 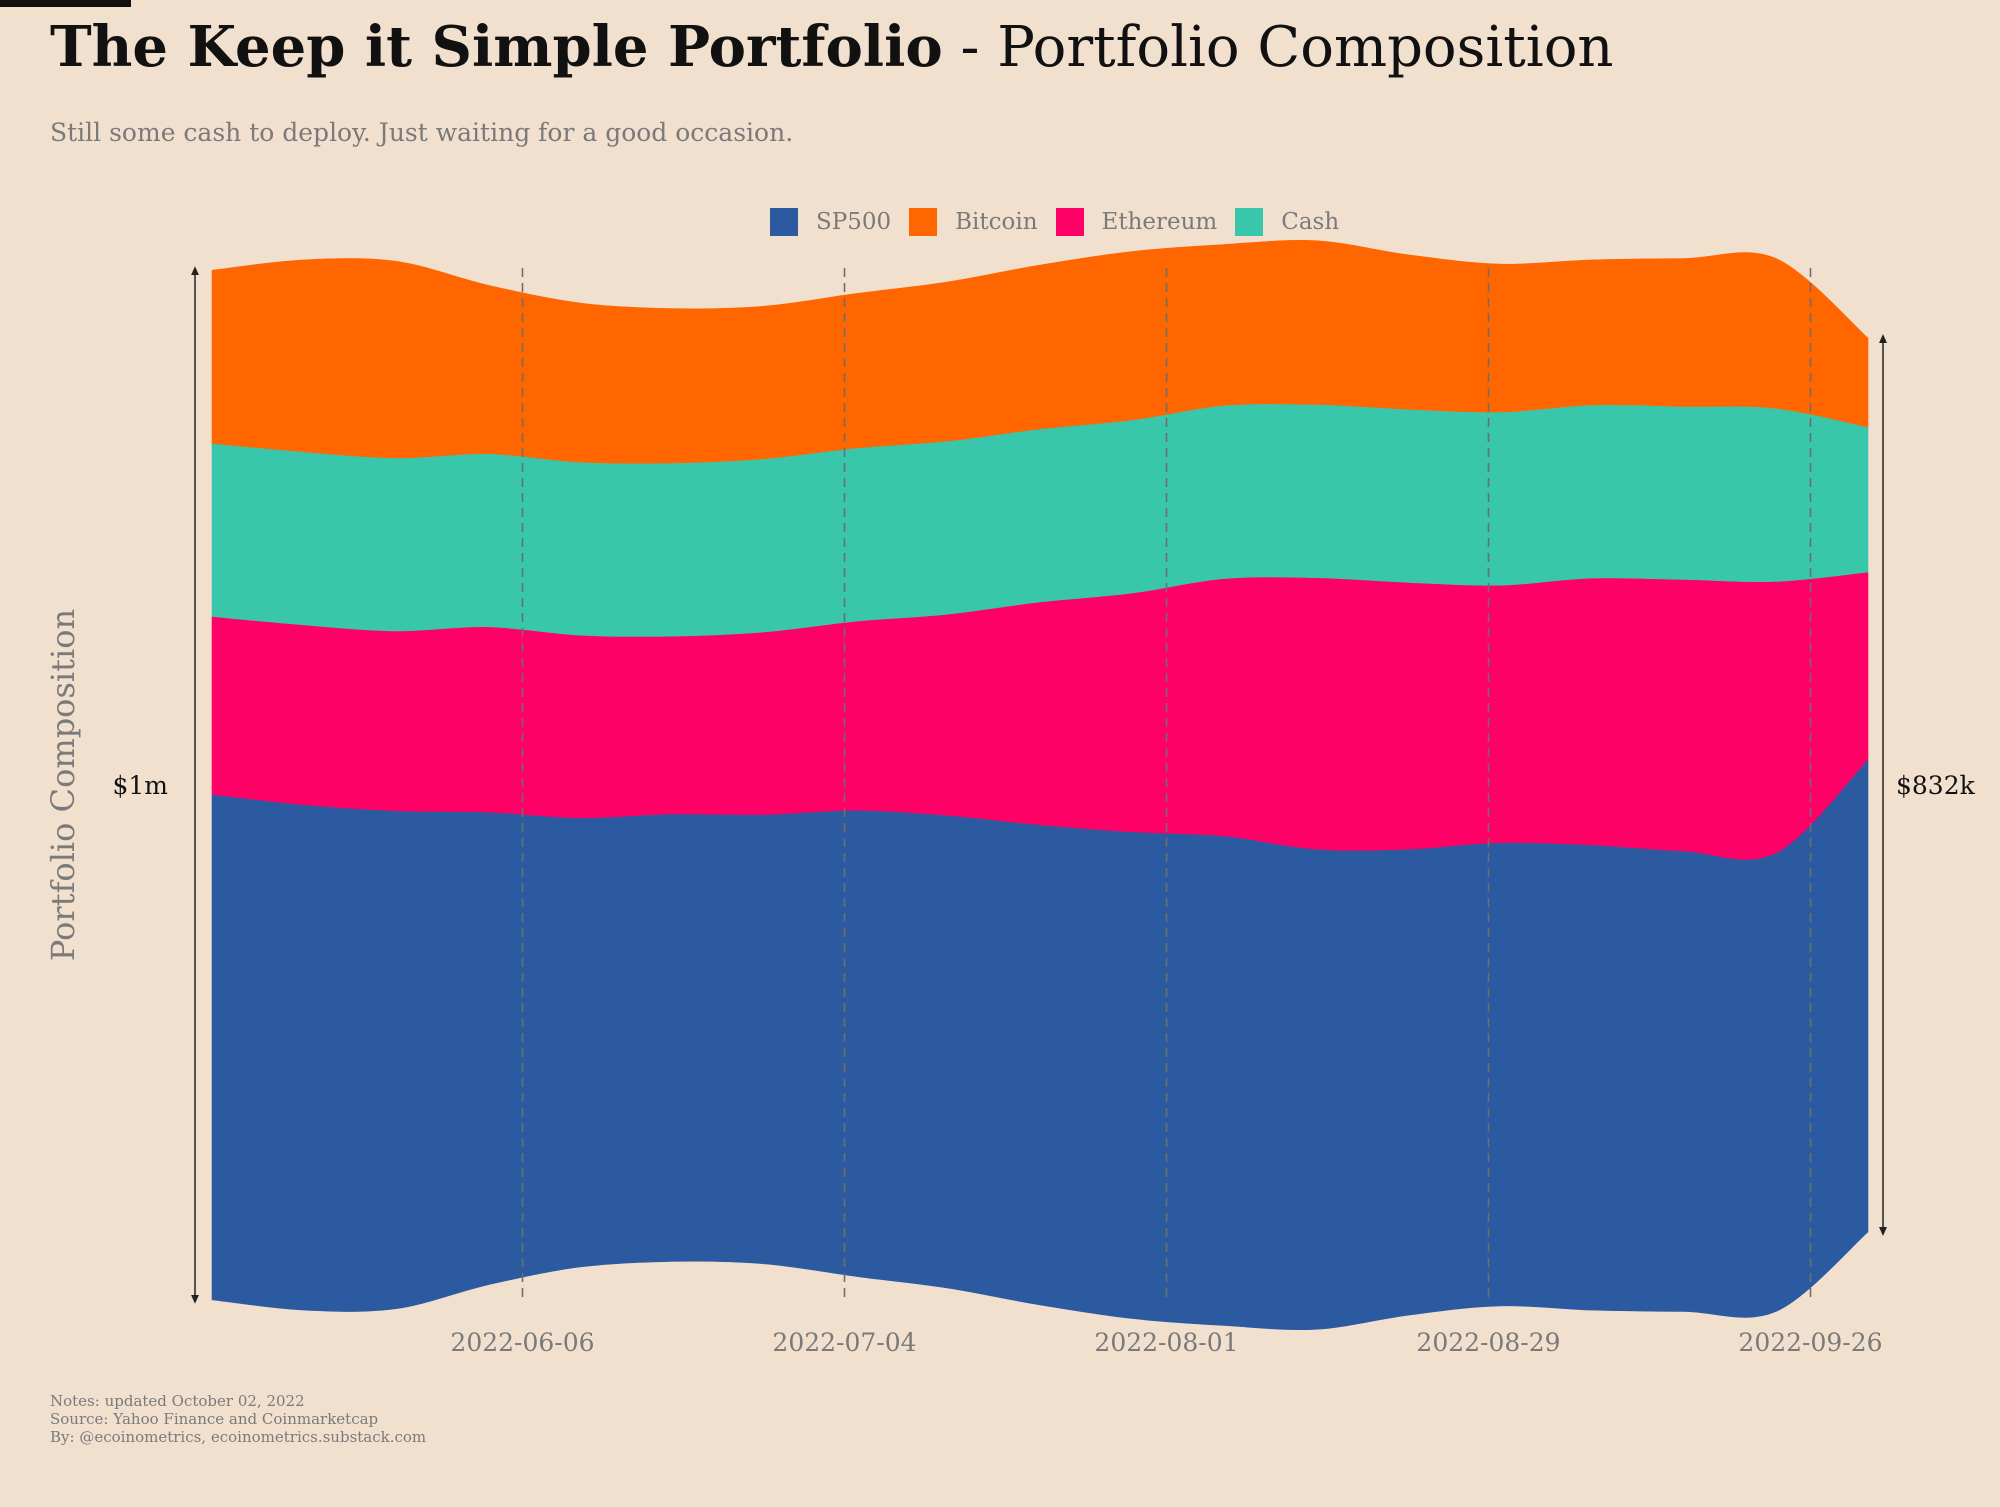 I want to click on legend-swatch-ethereum, so click(x=1069, y=222).